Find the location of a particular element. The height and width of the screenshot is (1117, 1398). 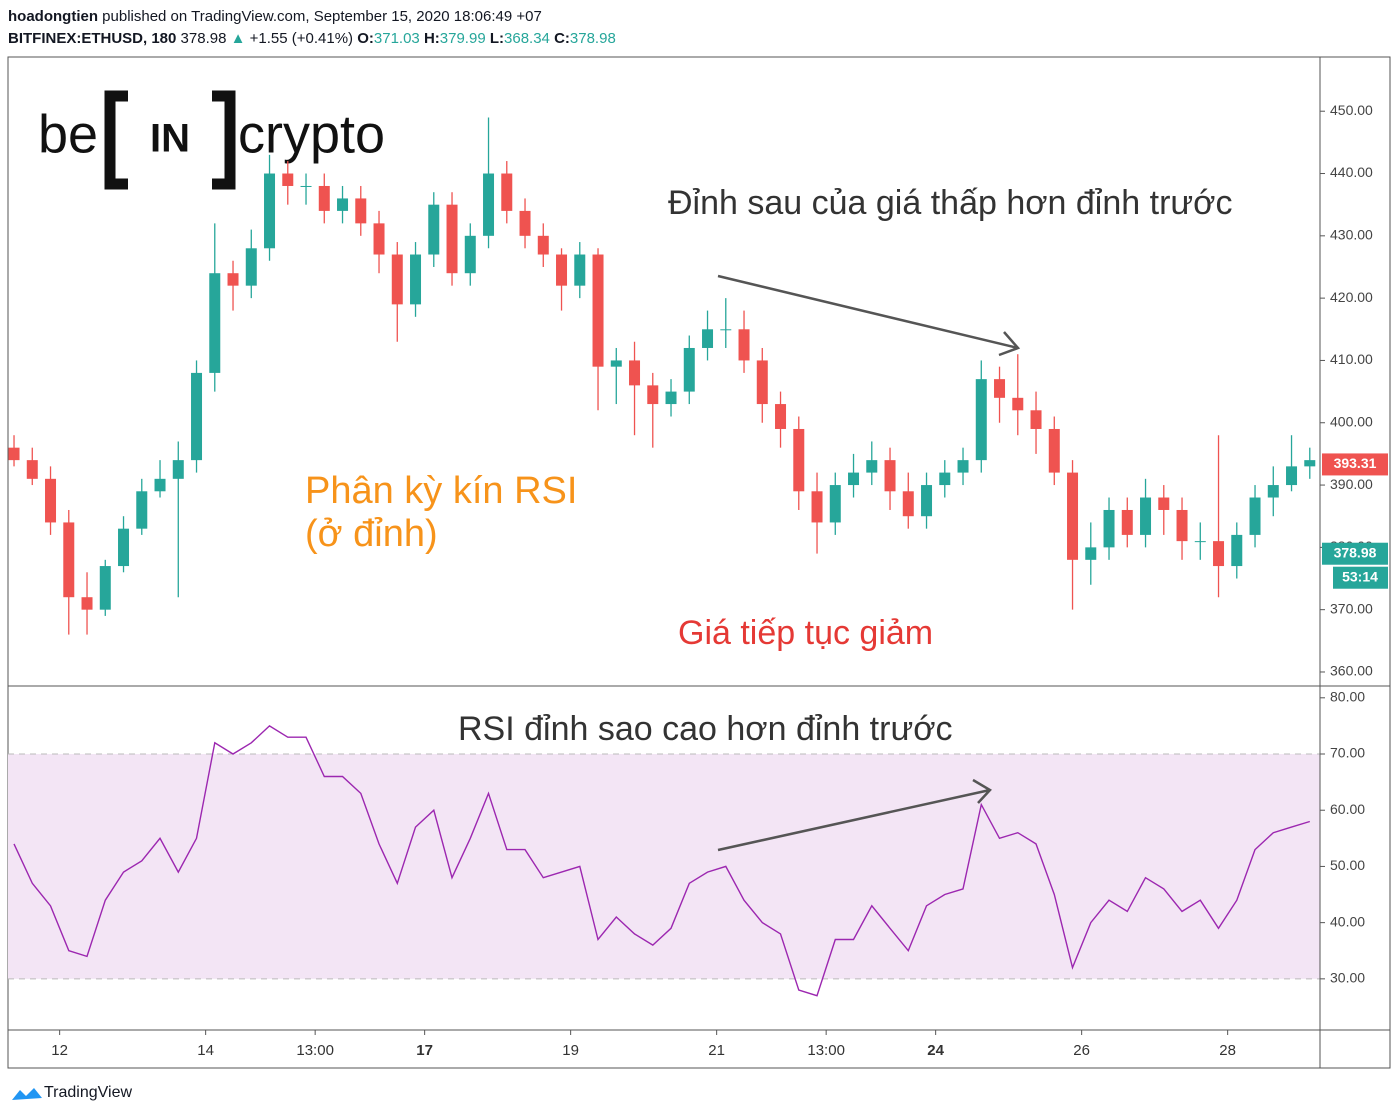

annotation: Giá tiếp tục giảm is located at coordinates (805, 633).